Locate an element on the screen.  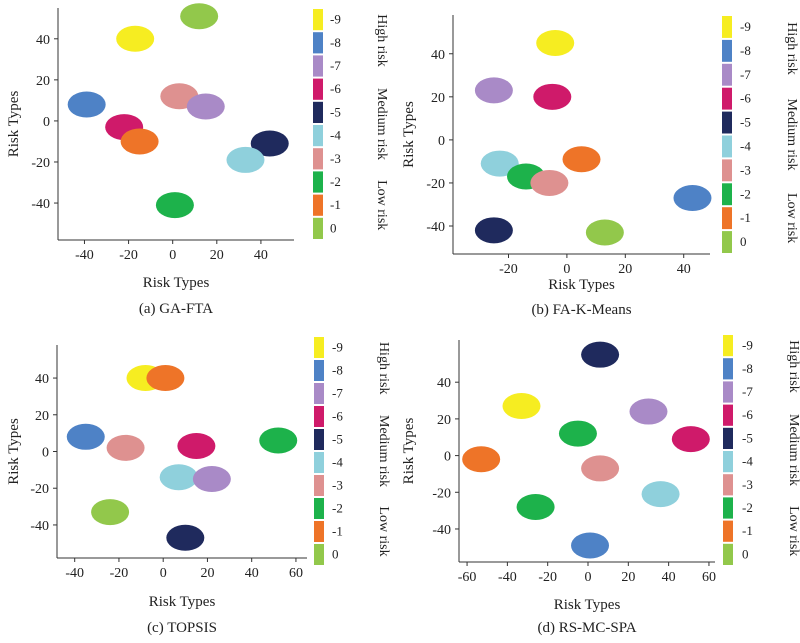
legend-tick-label: -7 is located at coordinates (335, 65).